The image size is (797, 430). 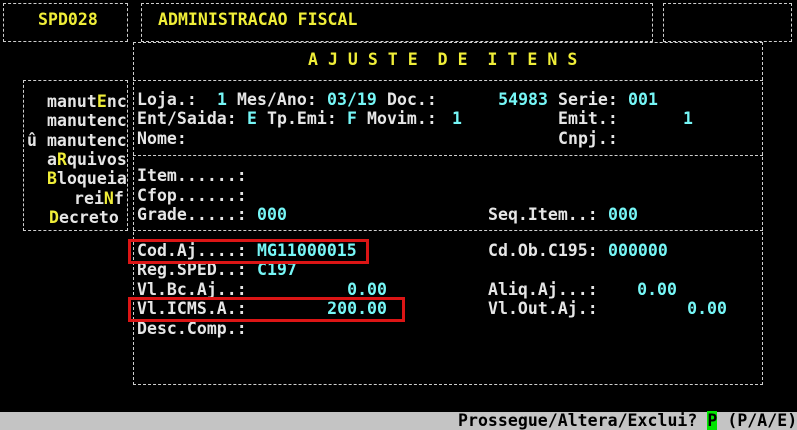 What do you see at coordinates (688, 118) in the screenshot?
I see `field-value-emit: 1` at bounding box center [688, 118].